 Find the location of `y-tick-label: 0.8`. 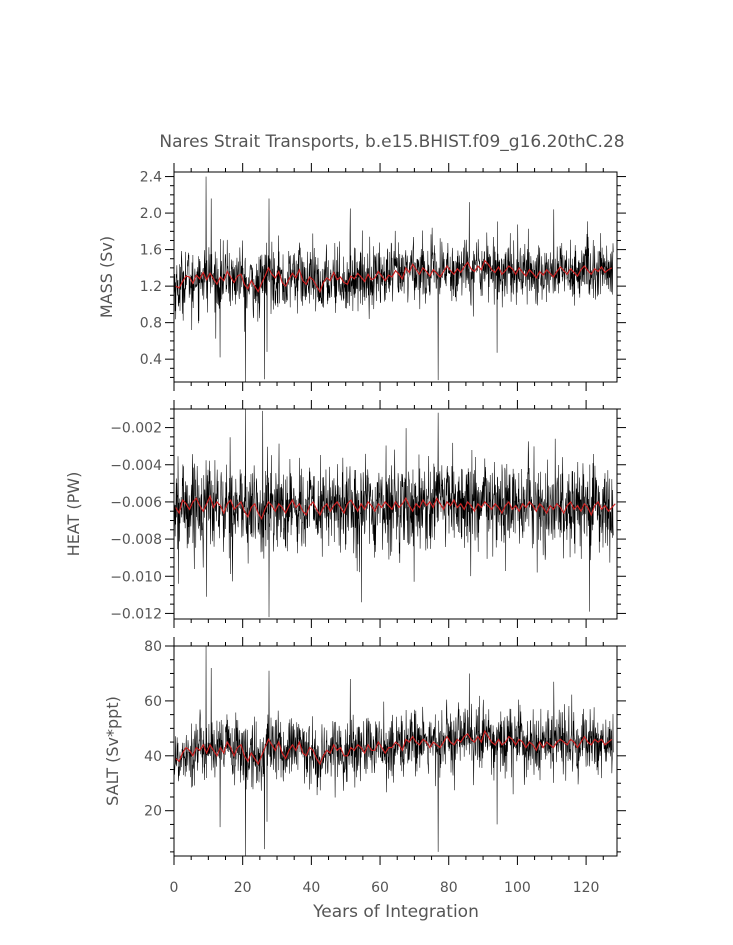

y-tick-label: 0.8 is located at coordinates (151, 324).